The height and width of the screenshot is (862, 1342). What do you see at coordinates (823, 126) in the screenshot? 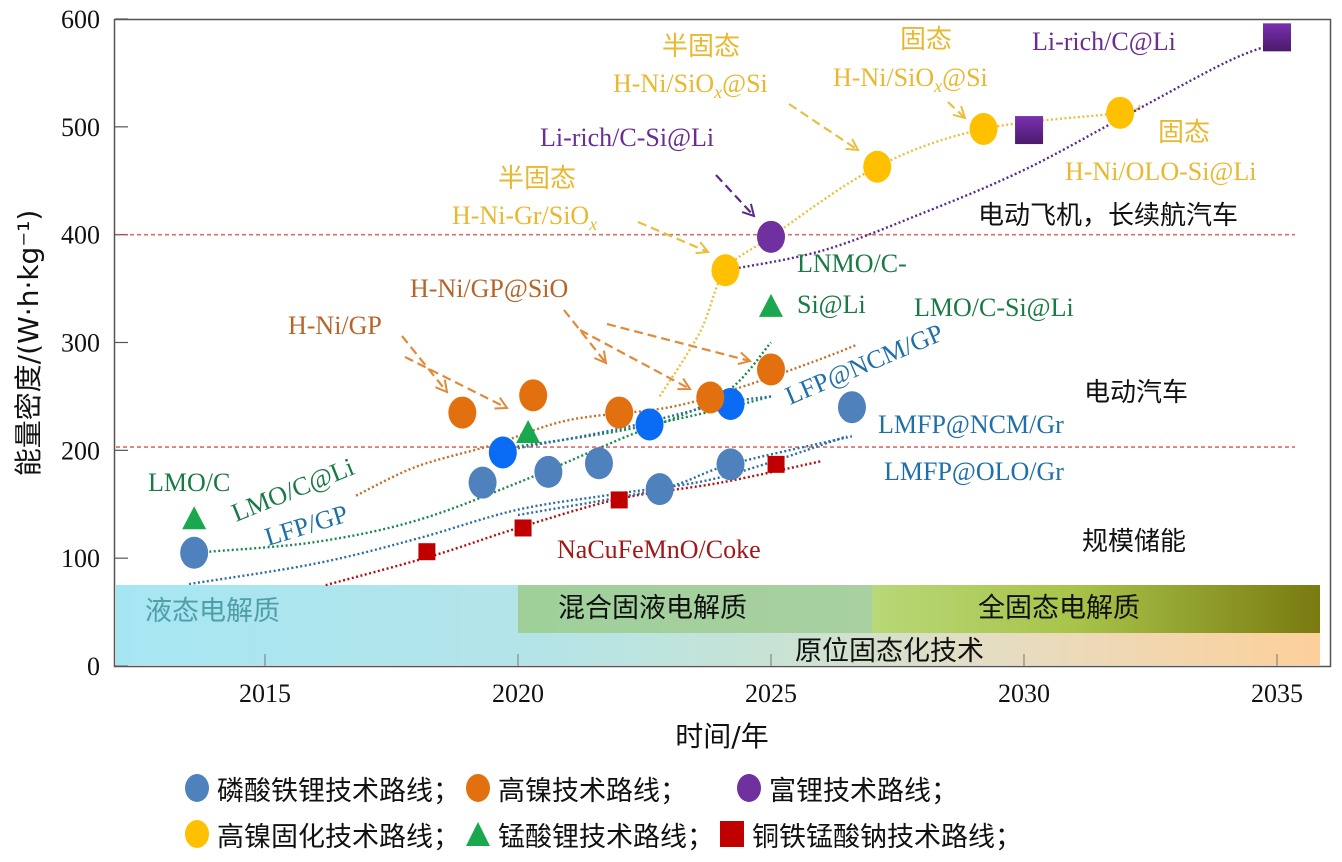
I see `arrow-semi-h-ni-siox-si` at bounding box center [823, 126].